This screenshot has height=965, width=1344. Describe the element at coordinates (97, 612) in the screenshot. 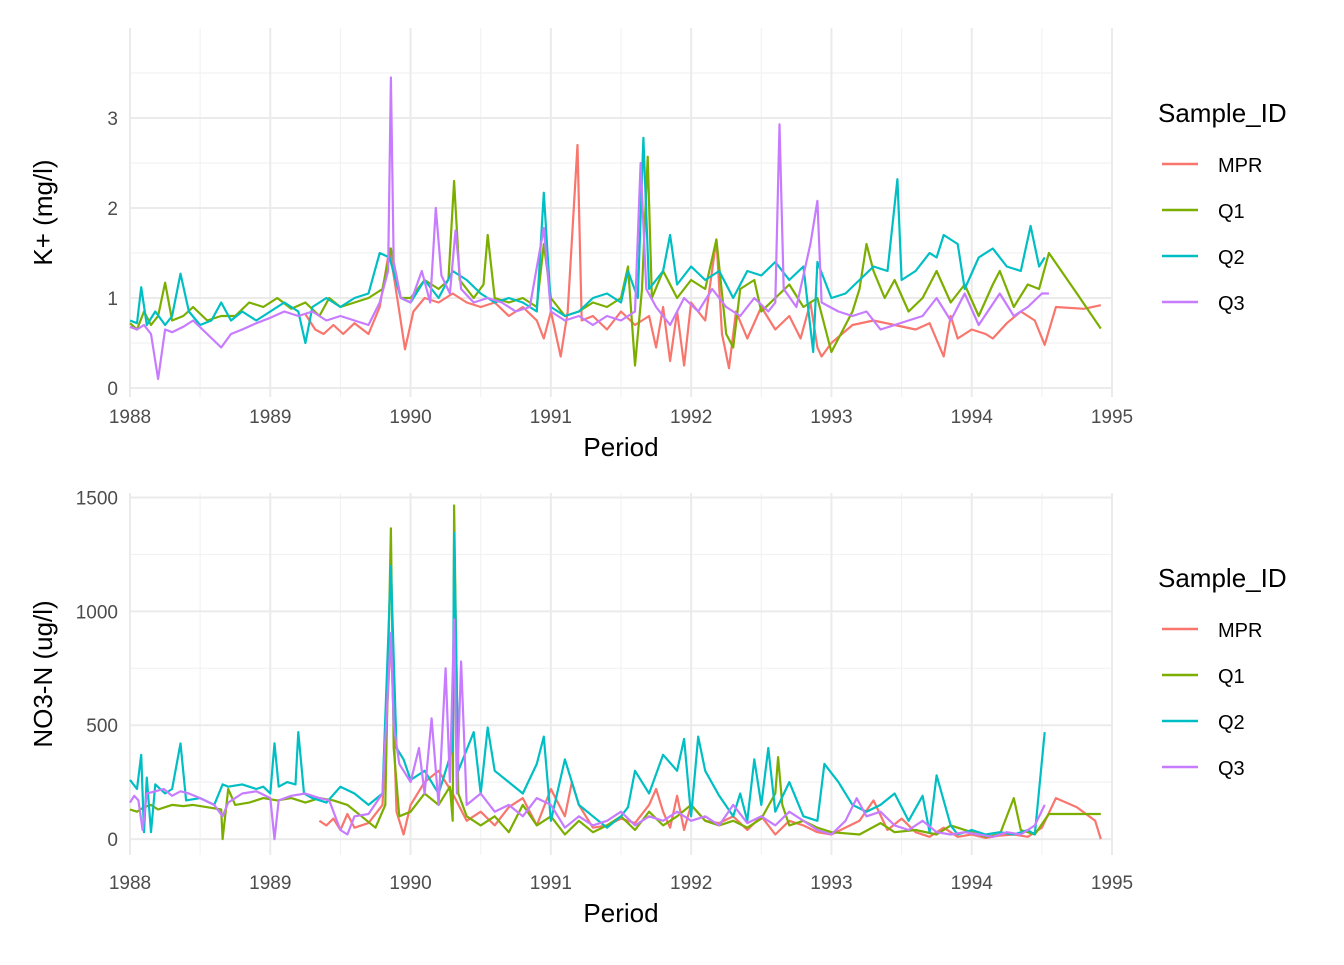

I see `y-tick-label: 1000` at that location.